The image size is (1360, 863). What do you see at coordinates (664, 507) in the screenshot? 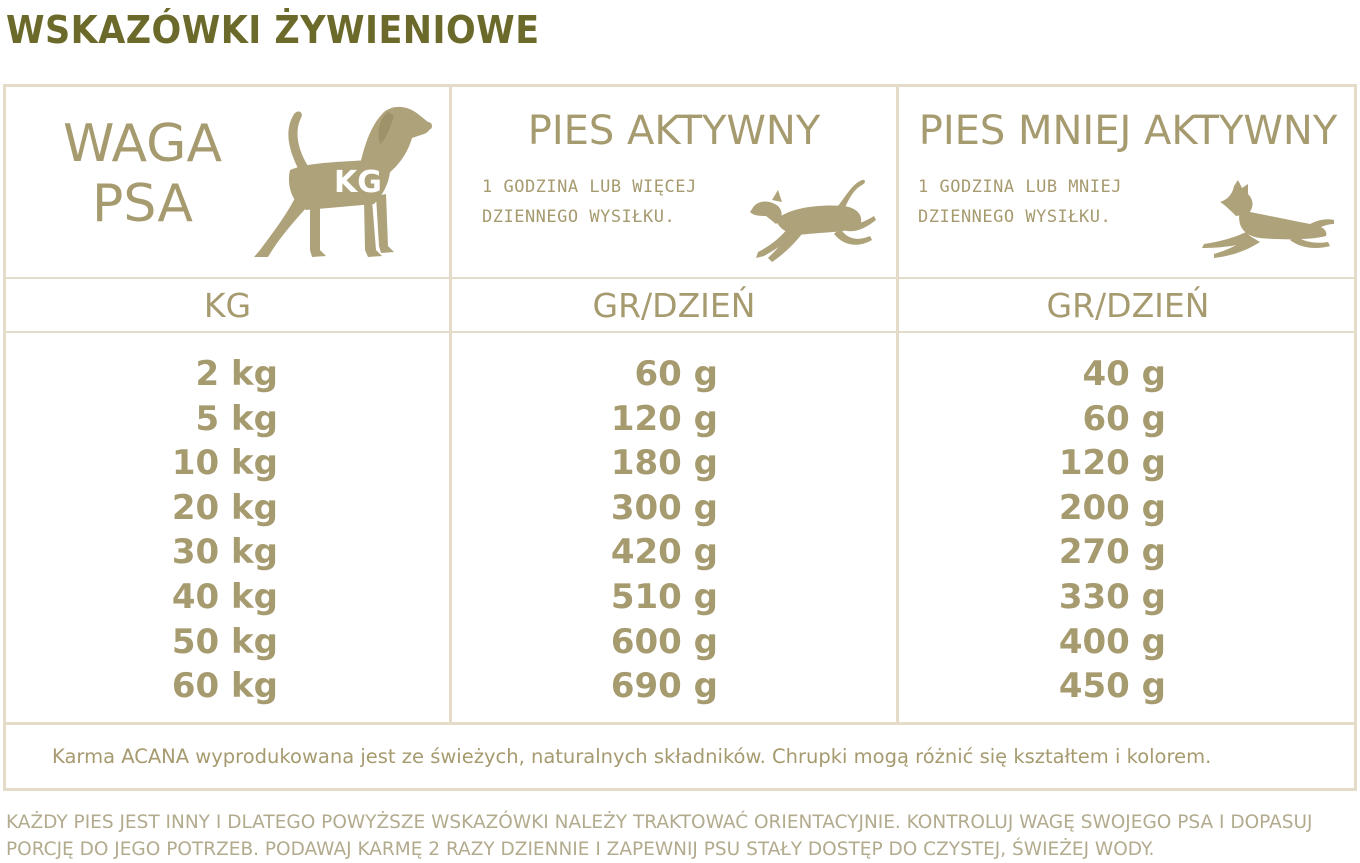
I see `active-portion: 300 g` at bounding box center [664, 507].